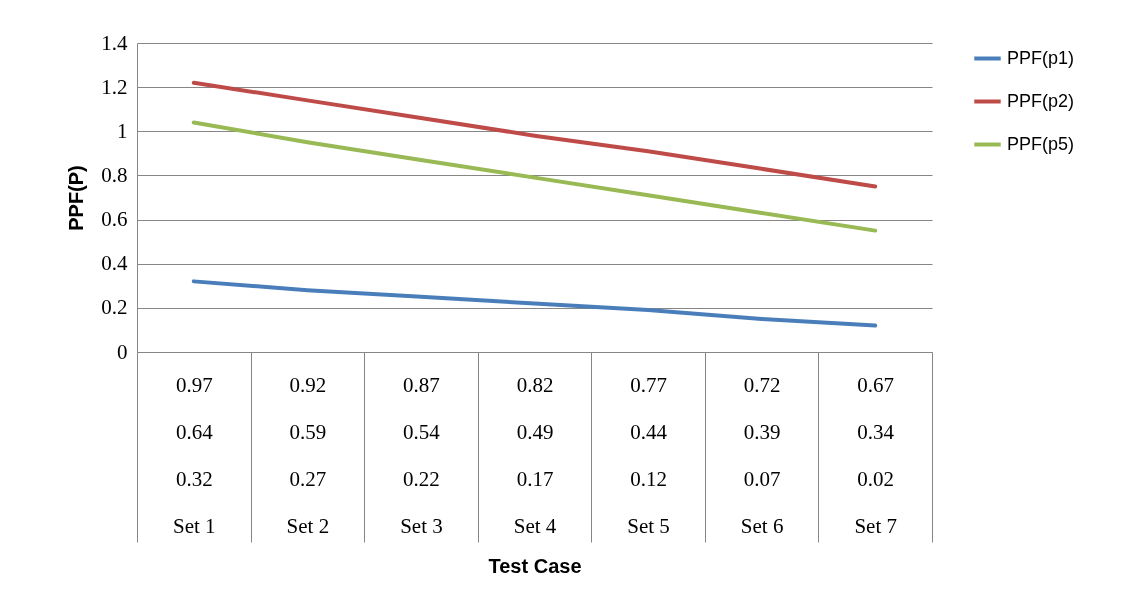 Image resolution: width=1126 pixels, height=605 pixels. Describe the element at coordinates (421, 455) in the screenshot. I see `x-tick-label: 0.87 0.54 0.22 Set 3` at that location.